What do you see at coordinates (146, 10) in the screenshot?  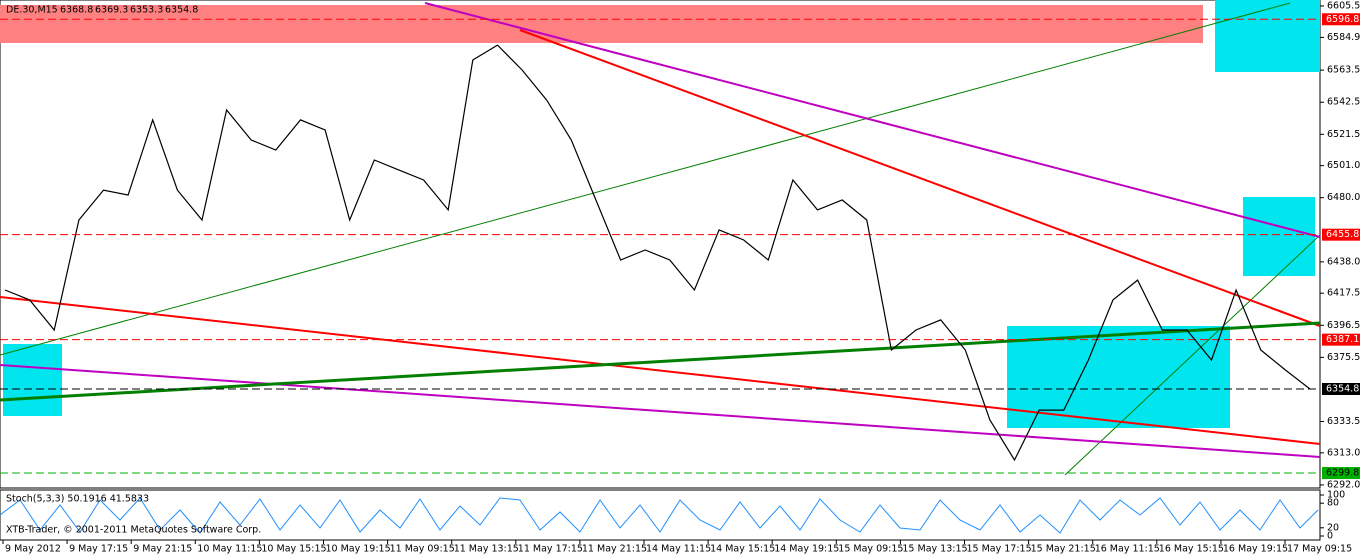 I see `quote: 6353.3` at bounding box center [146, 10].